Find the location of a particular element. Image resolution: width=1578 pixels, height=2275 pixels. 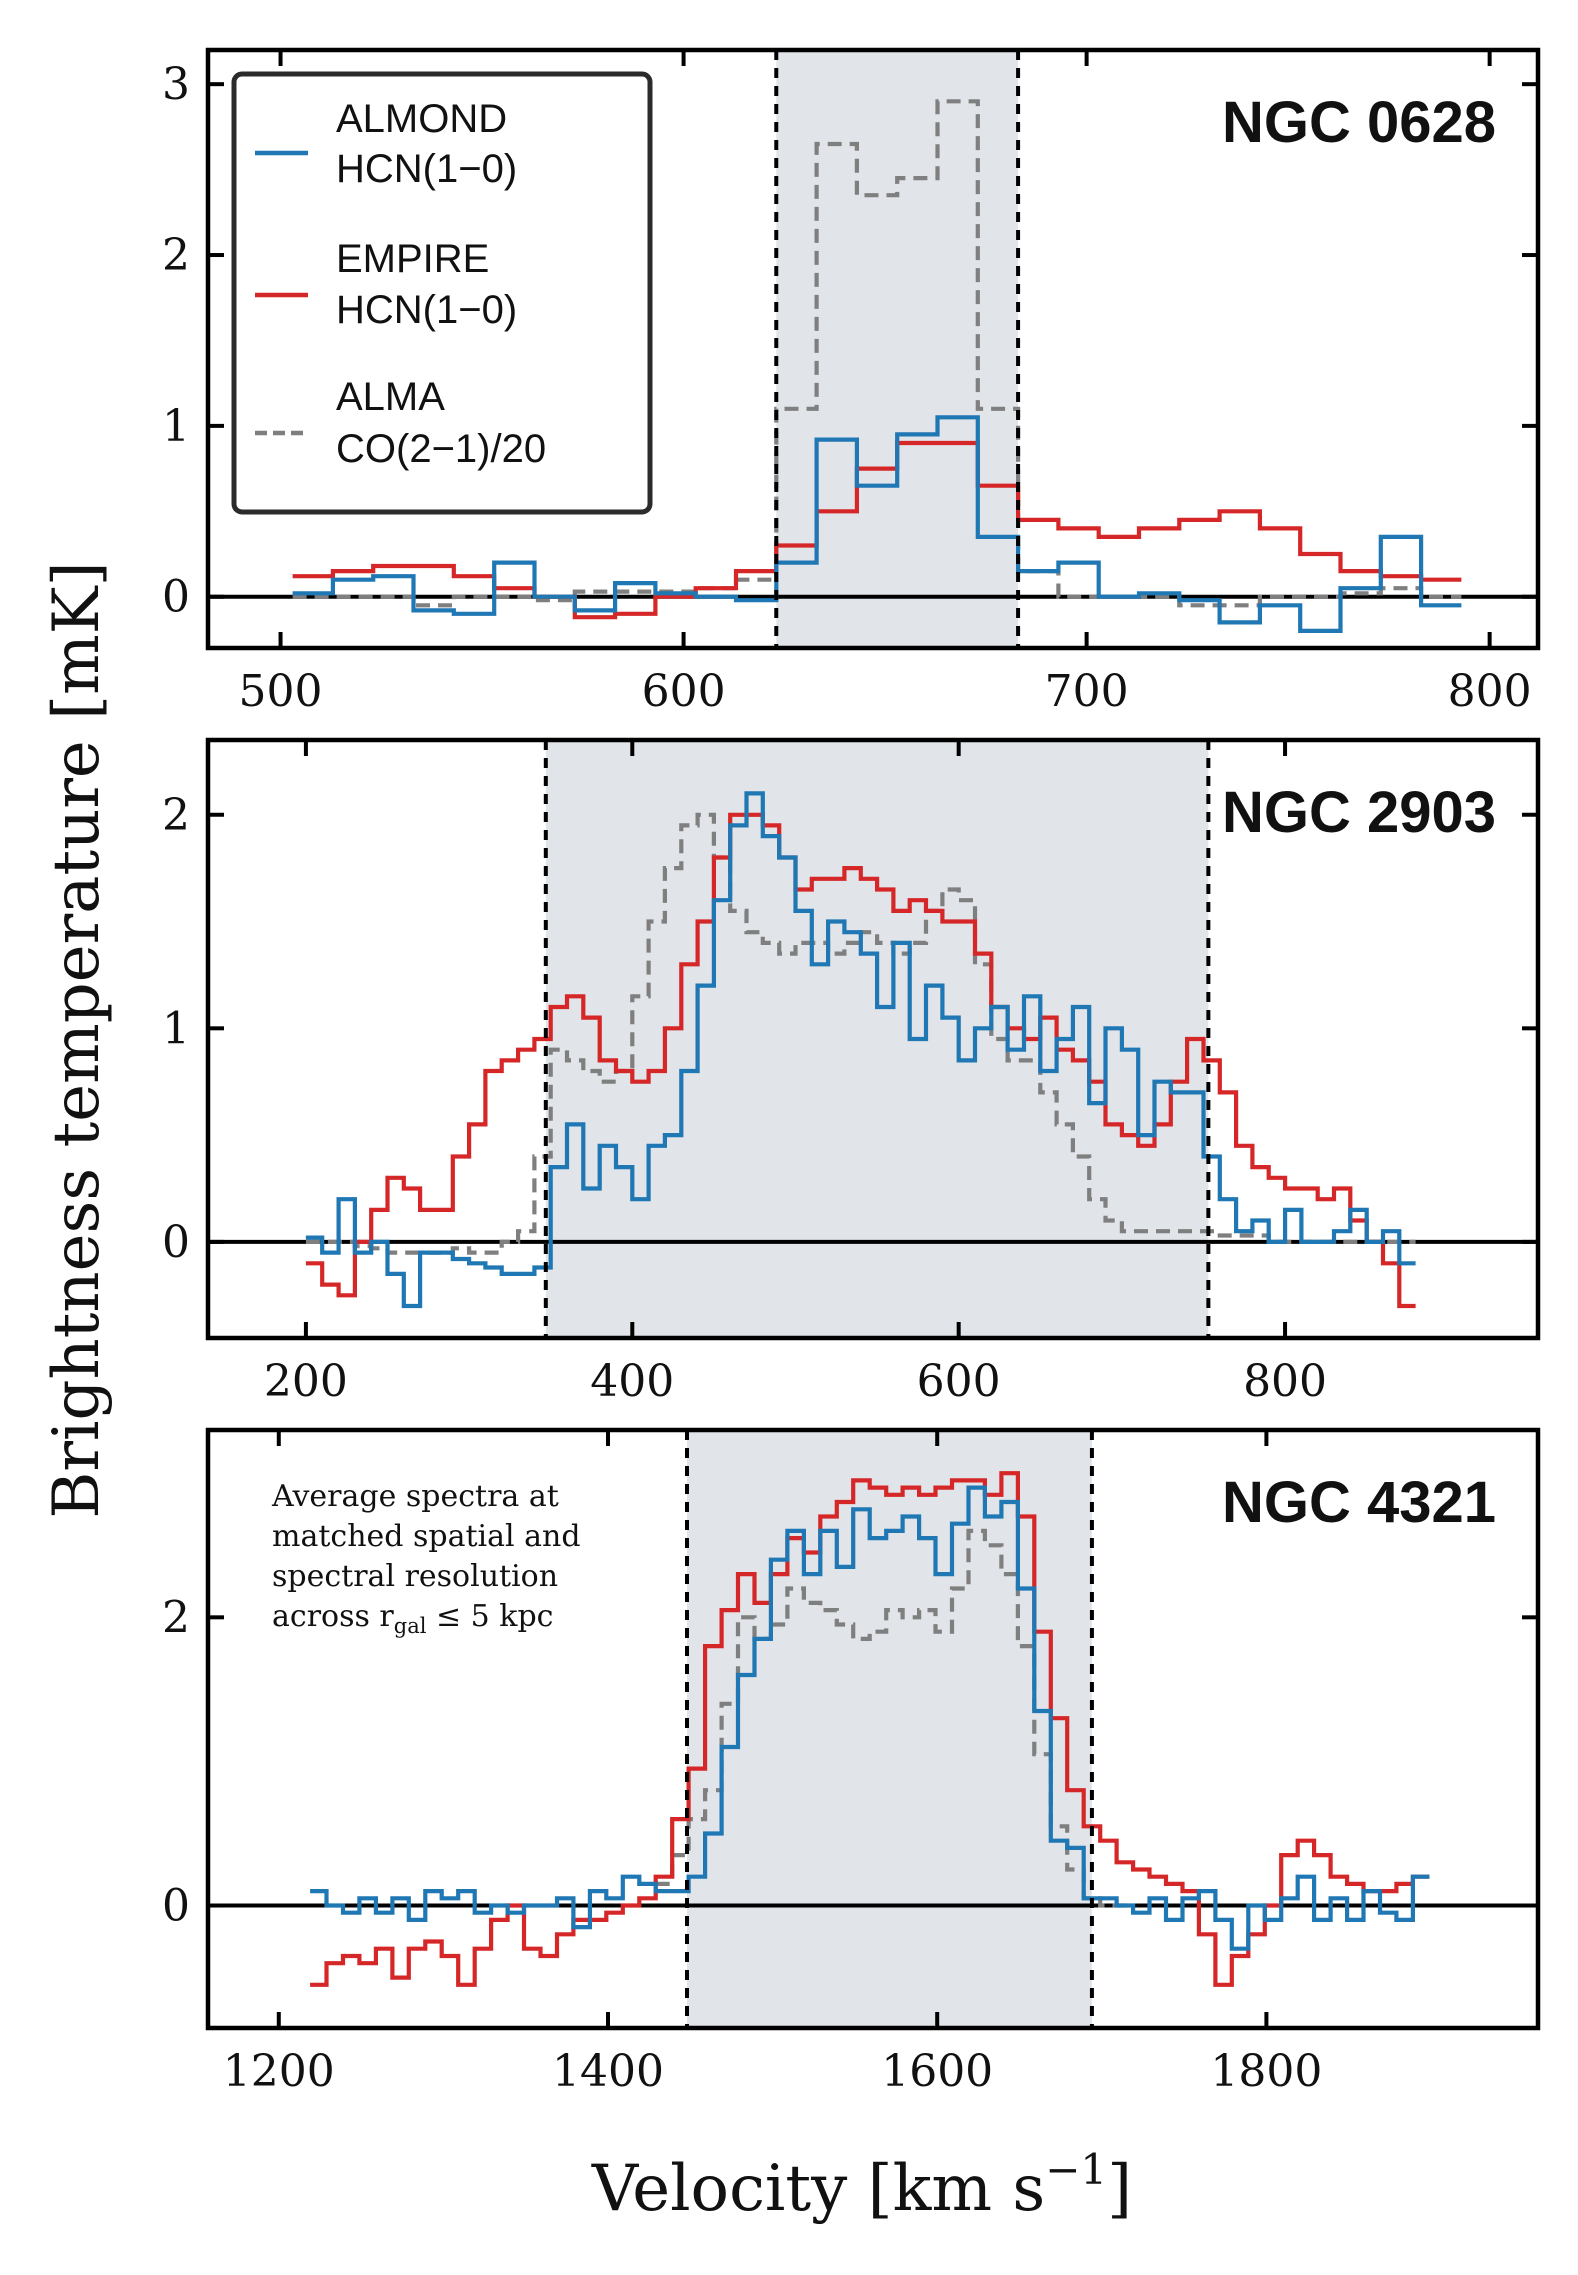

x-tick-label: 400 is located at coordinates (632, 1381).